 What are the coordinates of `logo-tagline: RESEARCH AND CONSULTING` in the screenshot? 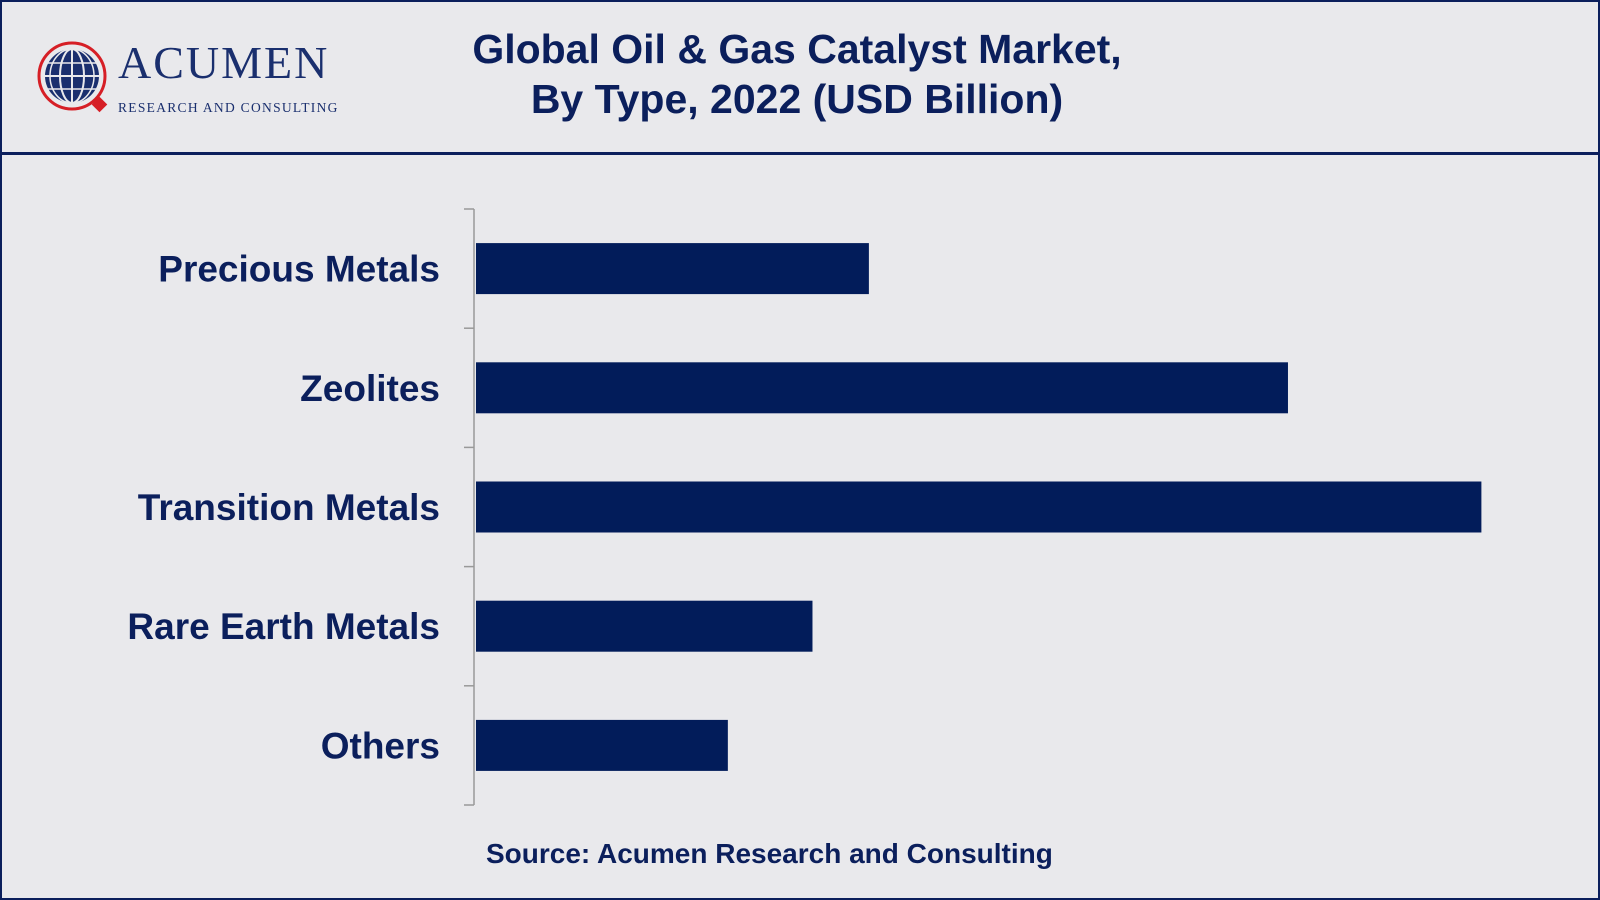 It's located at (228, 107).